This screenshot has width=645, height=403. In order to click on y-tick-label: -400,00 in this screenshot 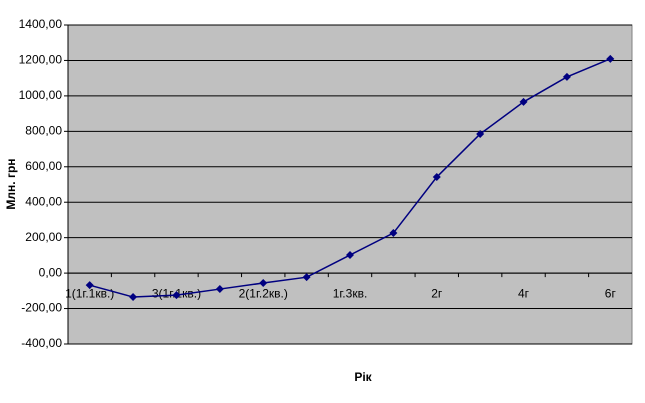, I will do `click(41, 343)`.